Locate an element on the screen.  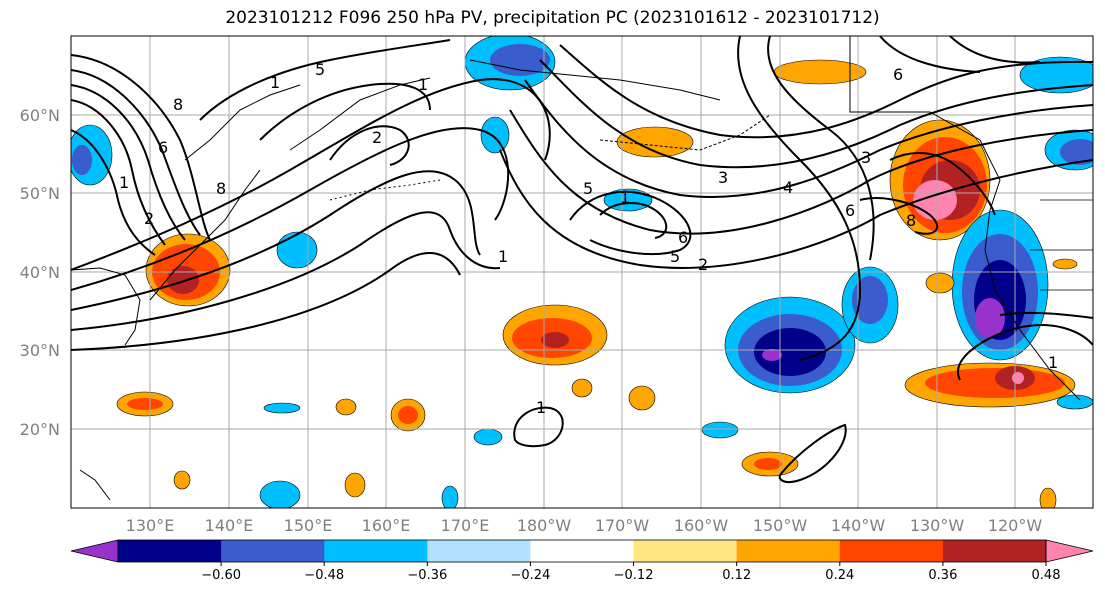
lon-label: 160°W is located at coordinates (701, 525).